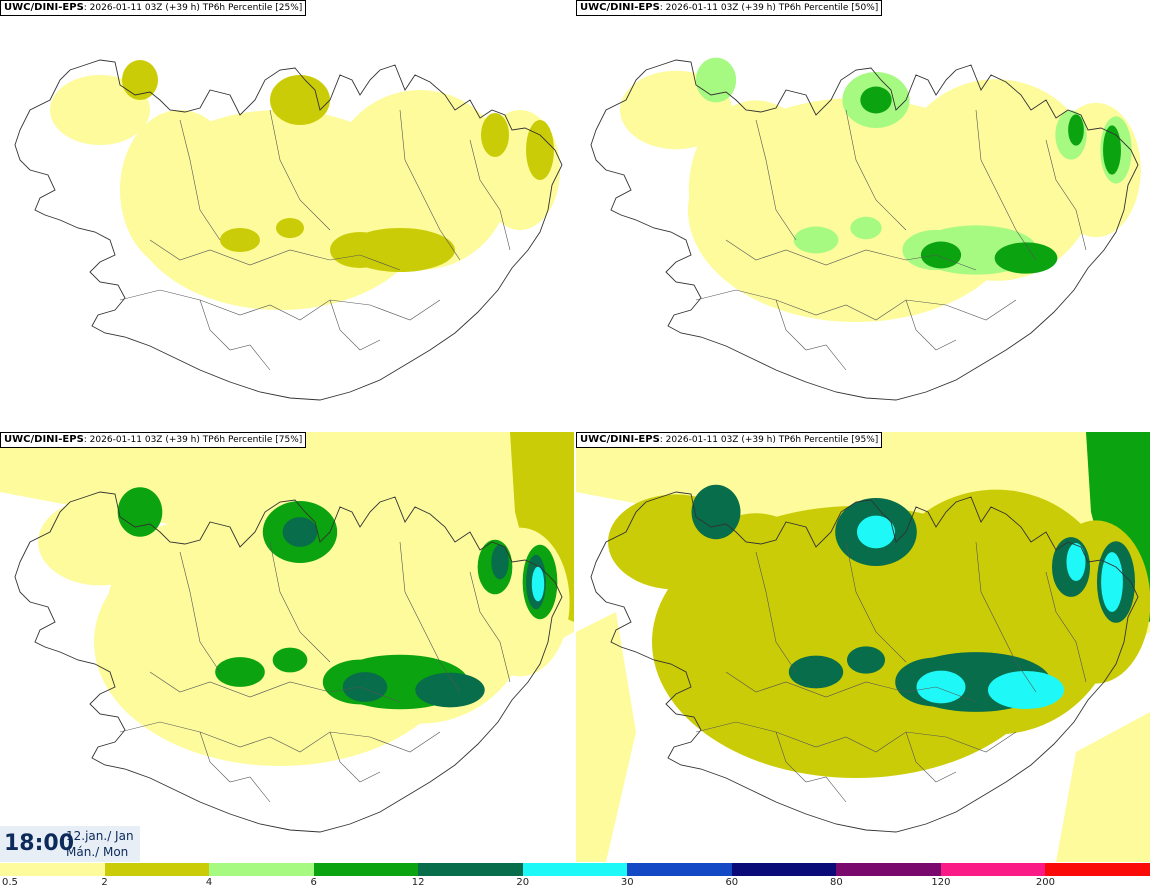 This screenshot has width=1150, height=891. I want to click on legend-label: 20, so click(523, 882).